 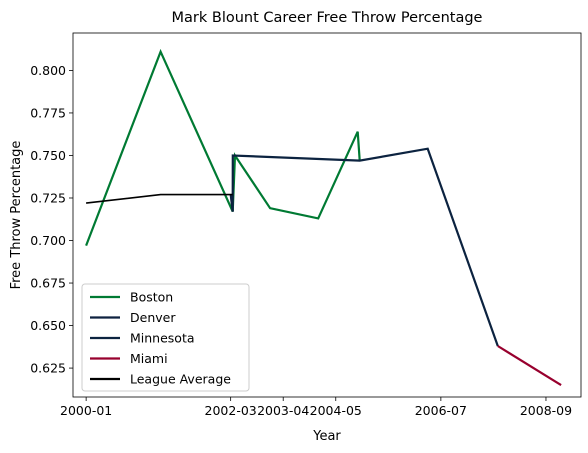 I want to click on y-tick-label: 0.775, so click(x=48, y=112).